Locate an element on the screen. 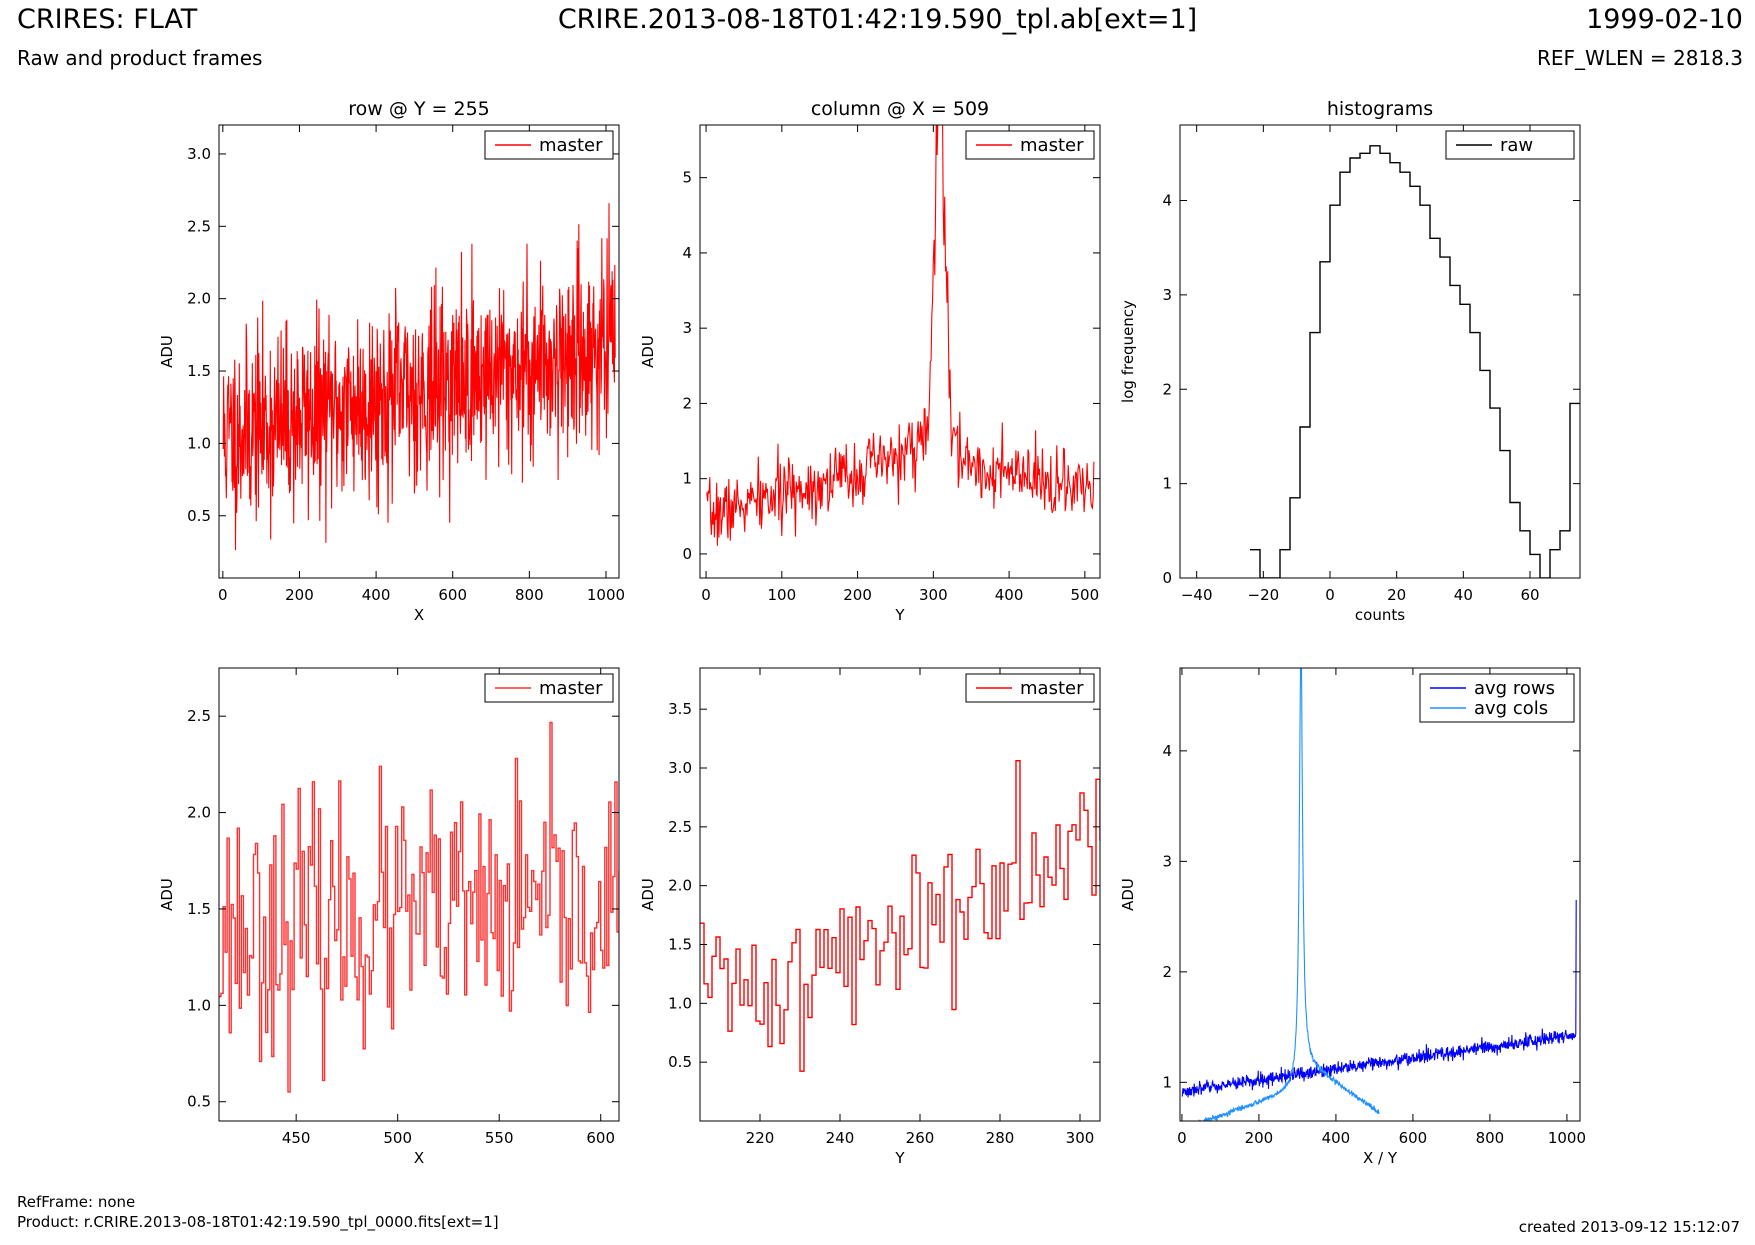 The image size is (1755, 1245). x-tick-label: 550 is located at coordinates (499, 1138).